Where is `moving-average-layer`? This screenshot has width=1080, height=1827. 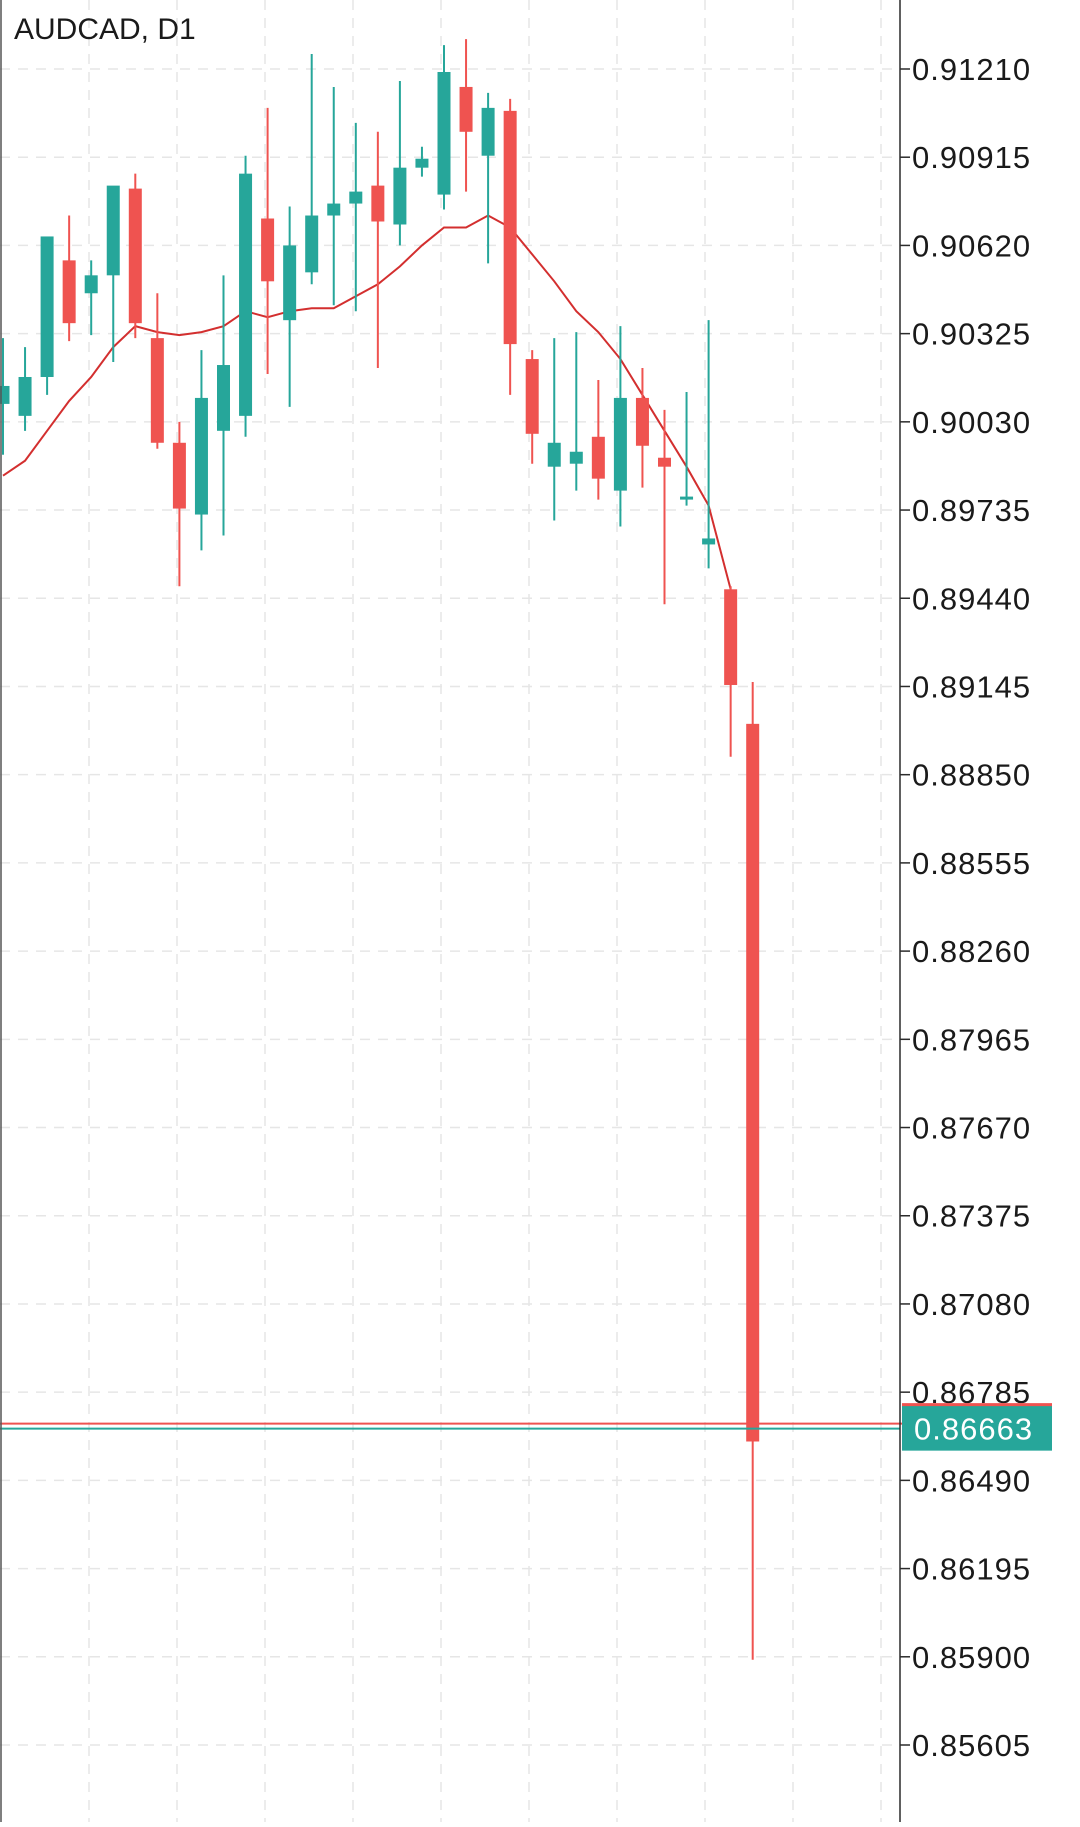 moving-average-layer is located at coordinates (367, 402).